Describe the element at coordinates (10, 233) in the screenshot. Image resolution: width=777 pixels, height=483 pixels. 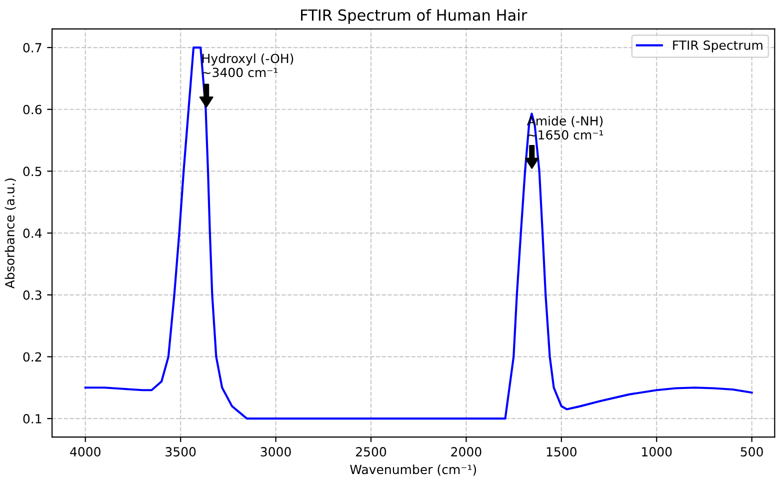
I see `y-axis-title: Absorbance (a.u.)` at that location.